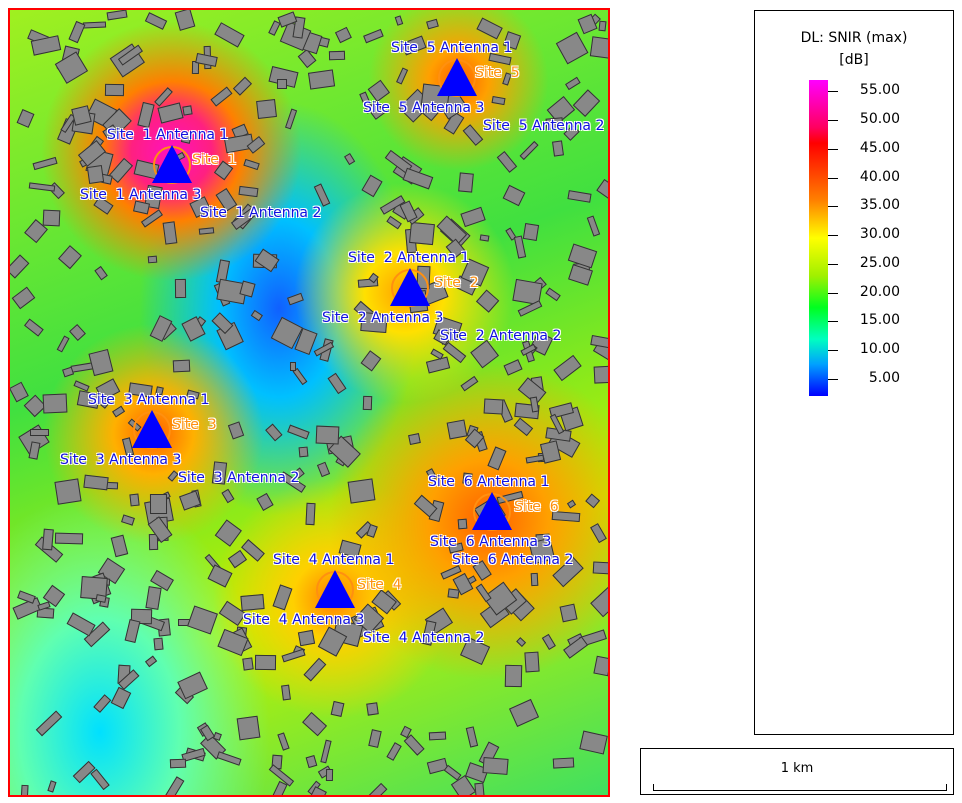  What do you see at coordinates (383, 318) in the screenshot?
I see `antenna-label: Site 2 Antenna 3` at bounding box center [383, 318].